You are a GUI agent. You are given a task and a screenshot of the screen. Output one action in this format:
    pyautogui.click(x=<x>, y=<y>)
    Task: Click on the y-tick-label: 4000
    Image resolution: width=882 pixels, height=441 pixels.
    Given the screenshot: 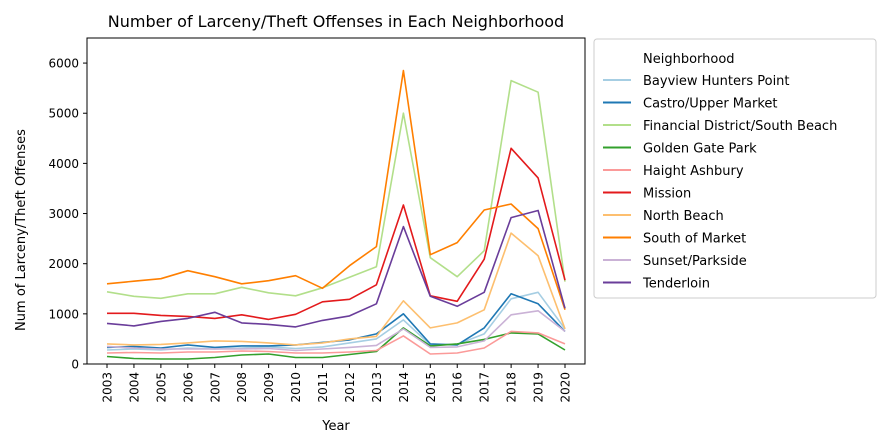 What is the action you would take?
    pyautogui.click(x=63, y=164)
    